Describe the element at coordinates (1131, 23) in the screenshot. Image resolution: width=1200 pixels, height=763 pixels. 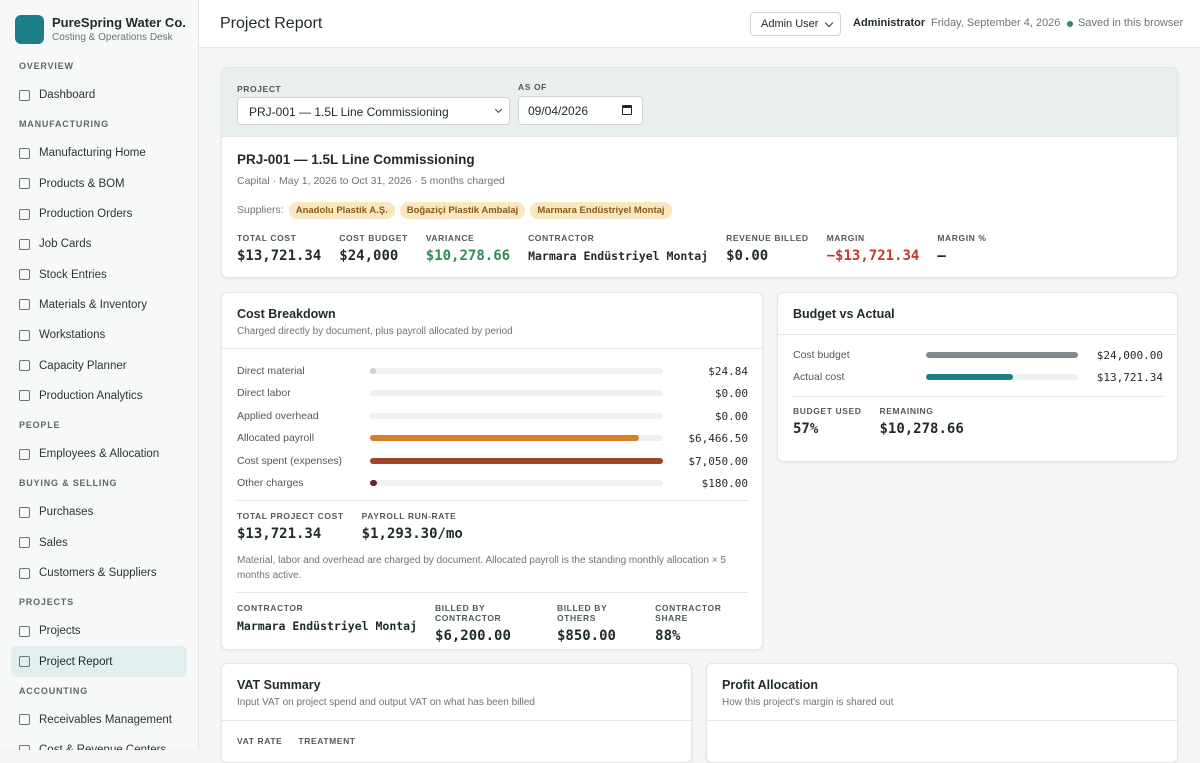
I see `status: Saved in this browser` at that location.